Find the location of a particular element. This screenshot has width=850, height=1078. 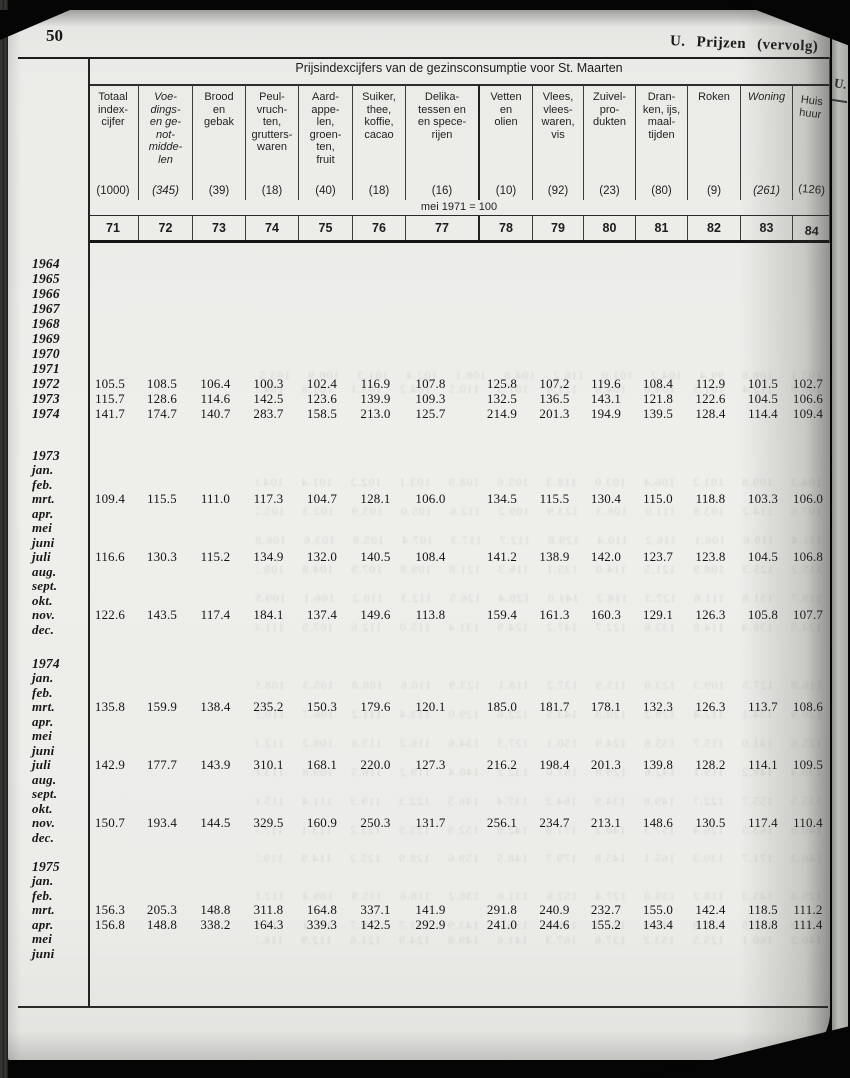

table-row: 1971 is located at coordinates (428, 368).